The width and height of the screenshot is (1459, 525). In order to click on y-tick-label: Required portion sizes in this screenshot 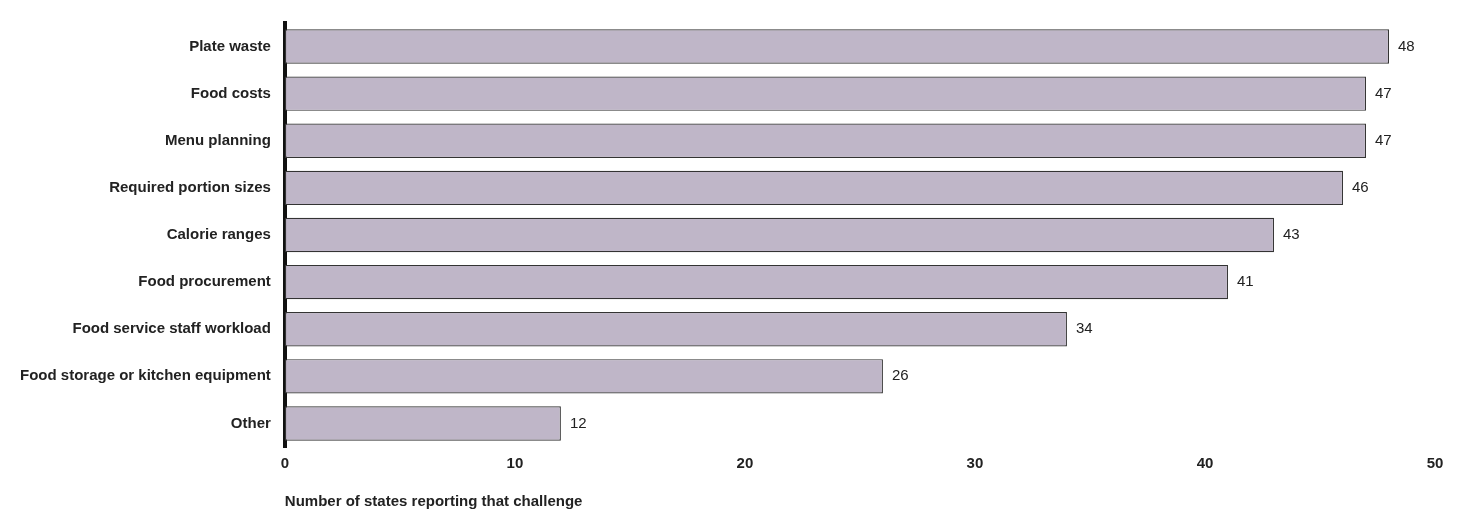, I will do `click(190, 187)`.